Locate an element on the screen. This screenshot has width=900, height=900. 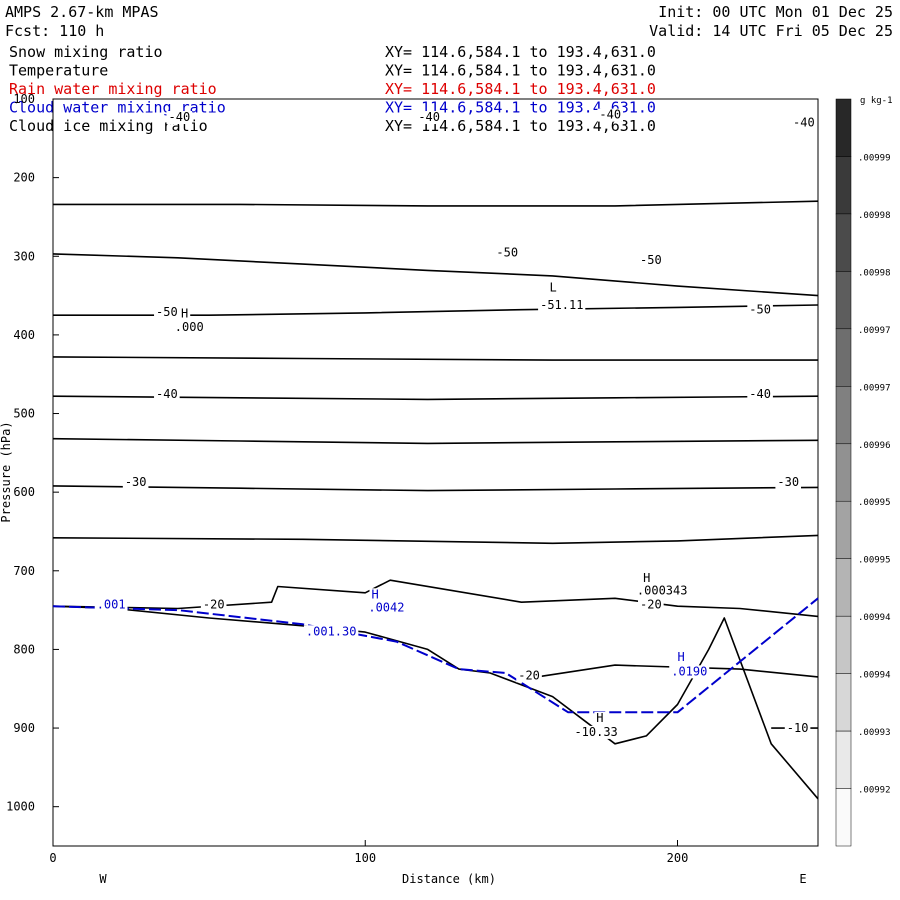
x-tick-label: 100 is located at coordinates (365, 858).